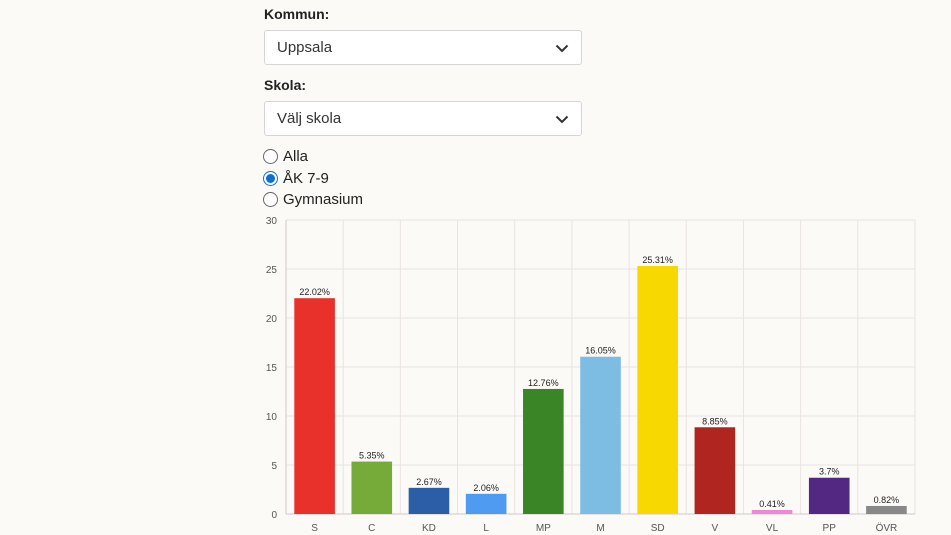 This screenshot has height=535, width=951. I want to click on bar-sd, so click(657, 389).